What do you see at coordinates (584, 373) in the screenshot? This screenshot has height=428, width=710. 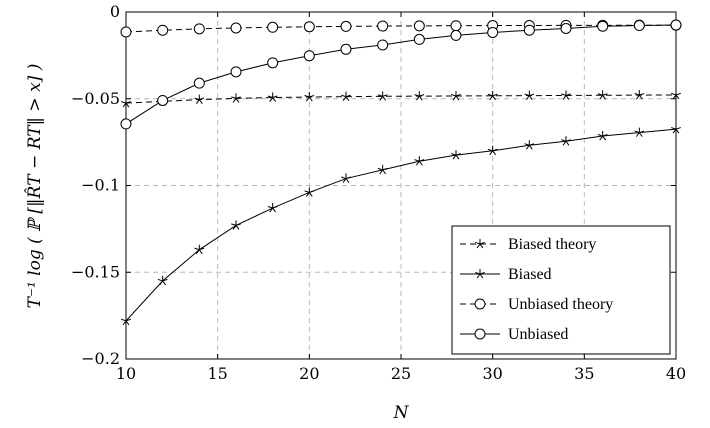 I see `x-tick-label: 35` at bounding box center [584, 373].